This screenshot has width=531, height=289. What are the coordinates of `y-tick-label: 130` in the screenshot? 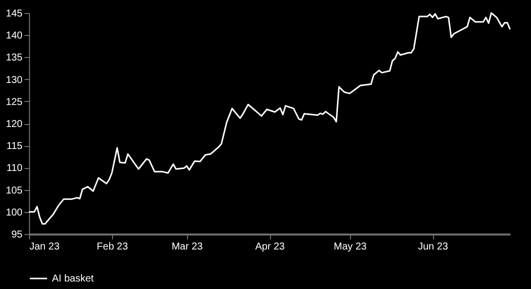 It's located at (14, 80).